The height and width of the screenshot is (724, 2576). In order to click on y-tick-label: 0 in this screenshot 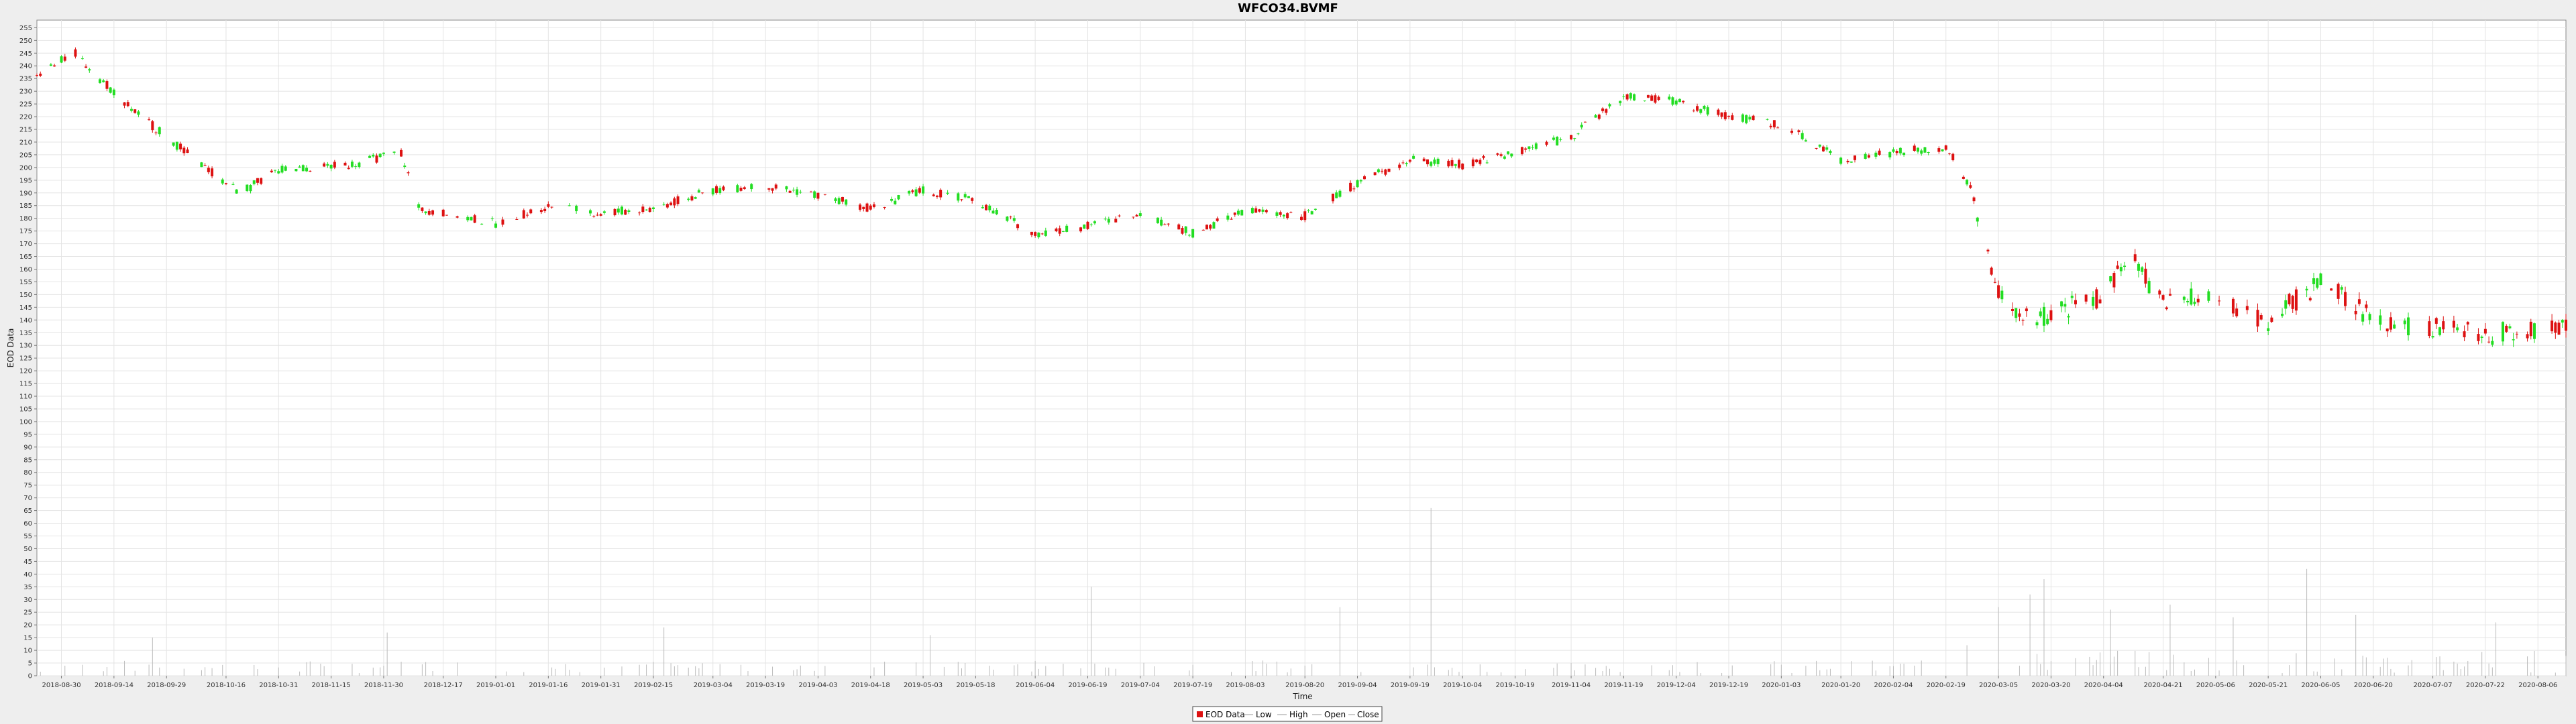, I will do `click(30, 676)`.